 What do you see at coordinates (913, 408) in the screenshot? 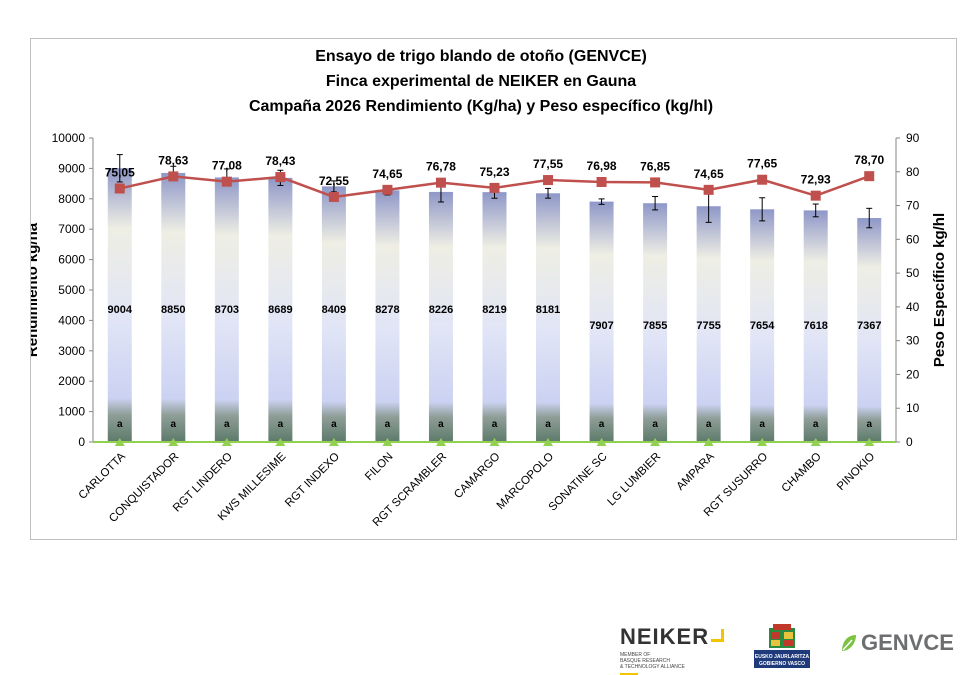
I see `y2-tick-label: 10` at bounding box center [913, 408].